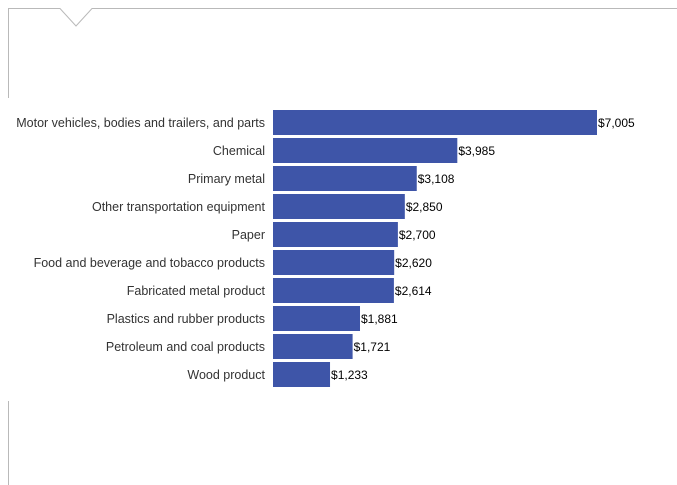 The image size is (677, 485). What do you see at coordinates (413, 263) in the screenshot?
I see `value-label: $2,620` at bounding box center [413, 263].